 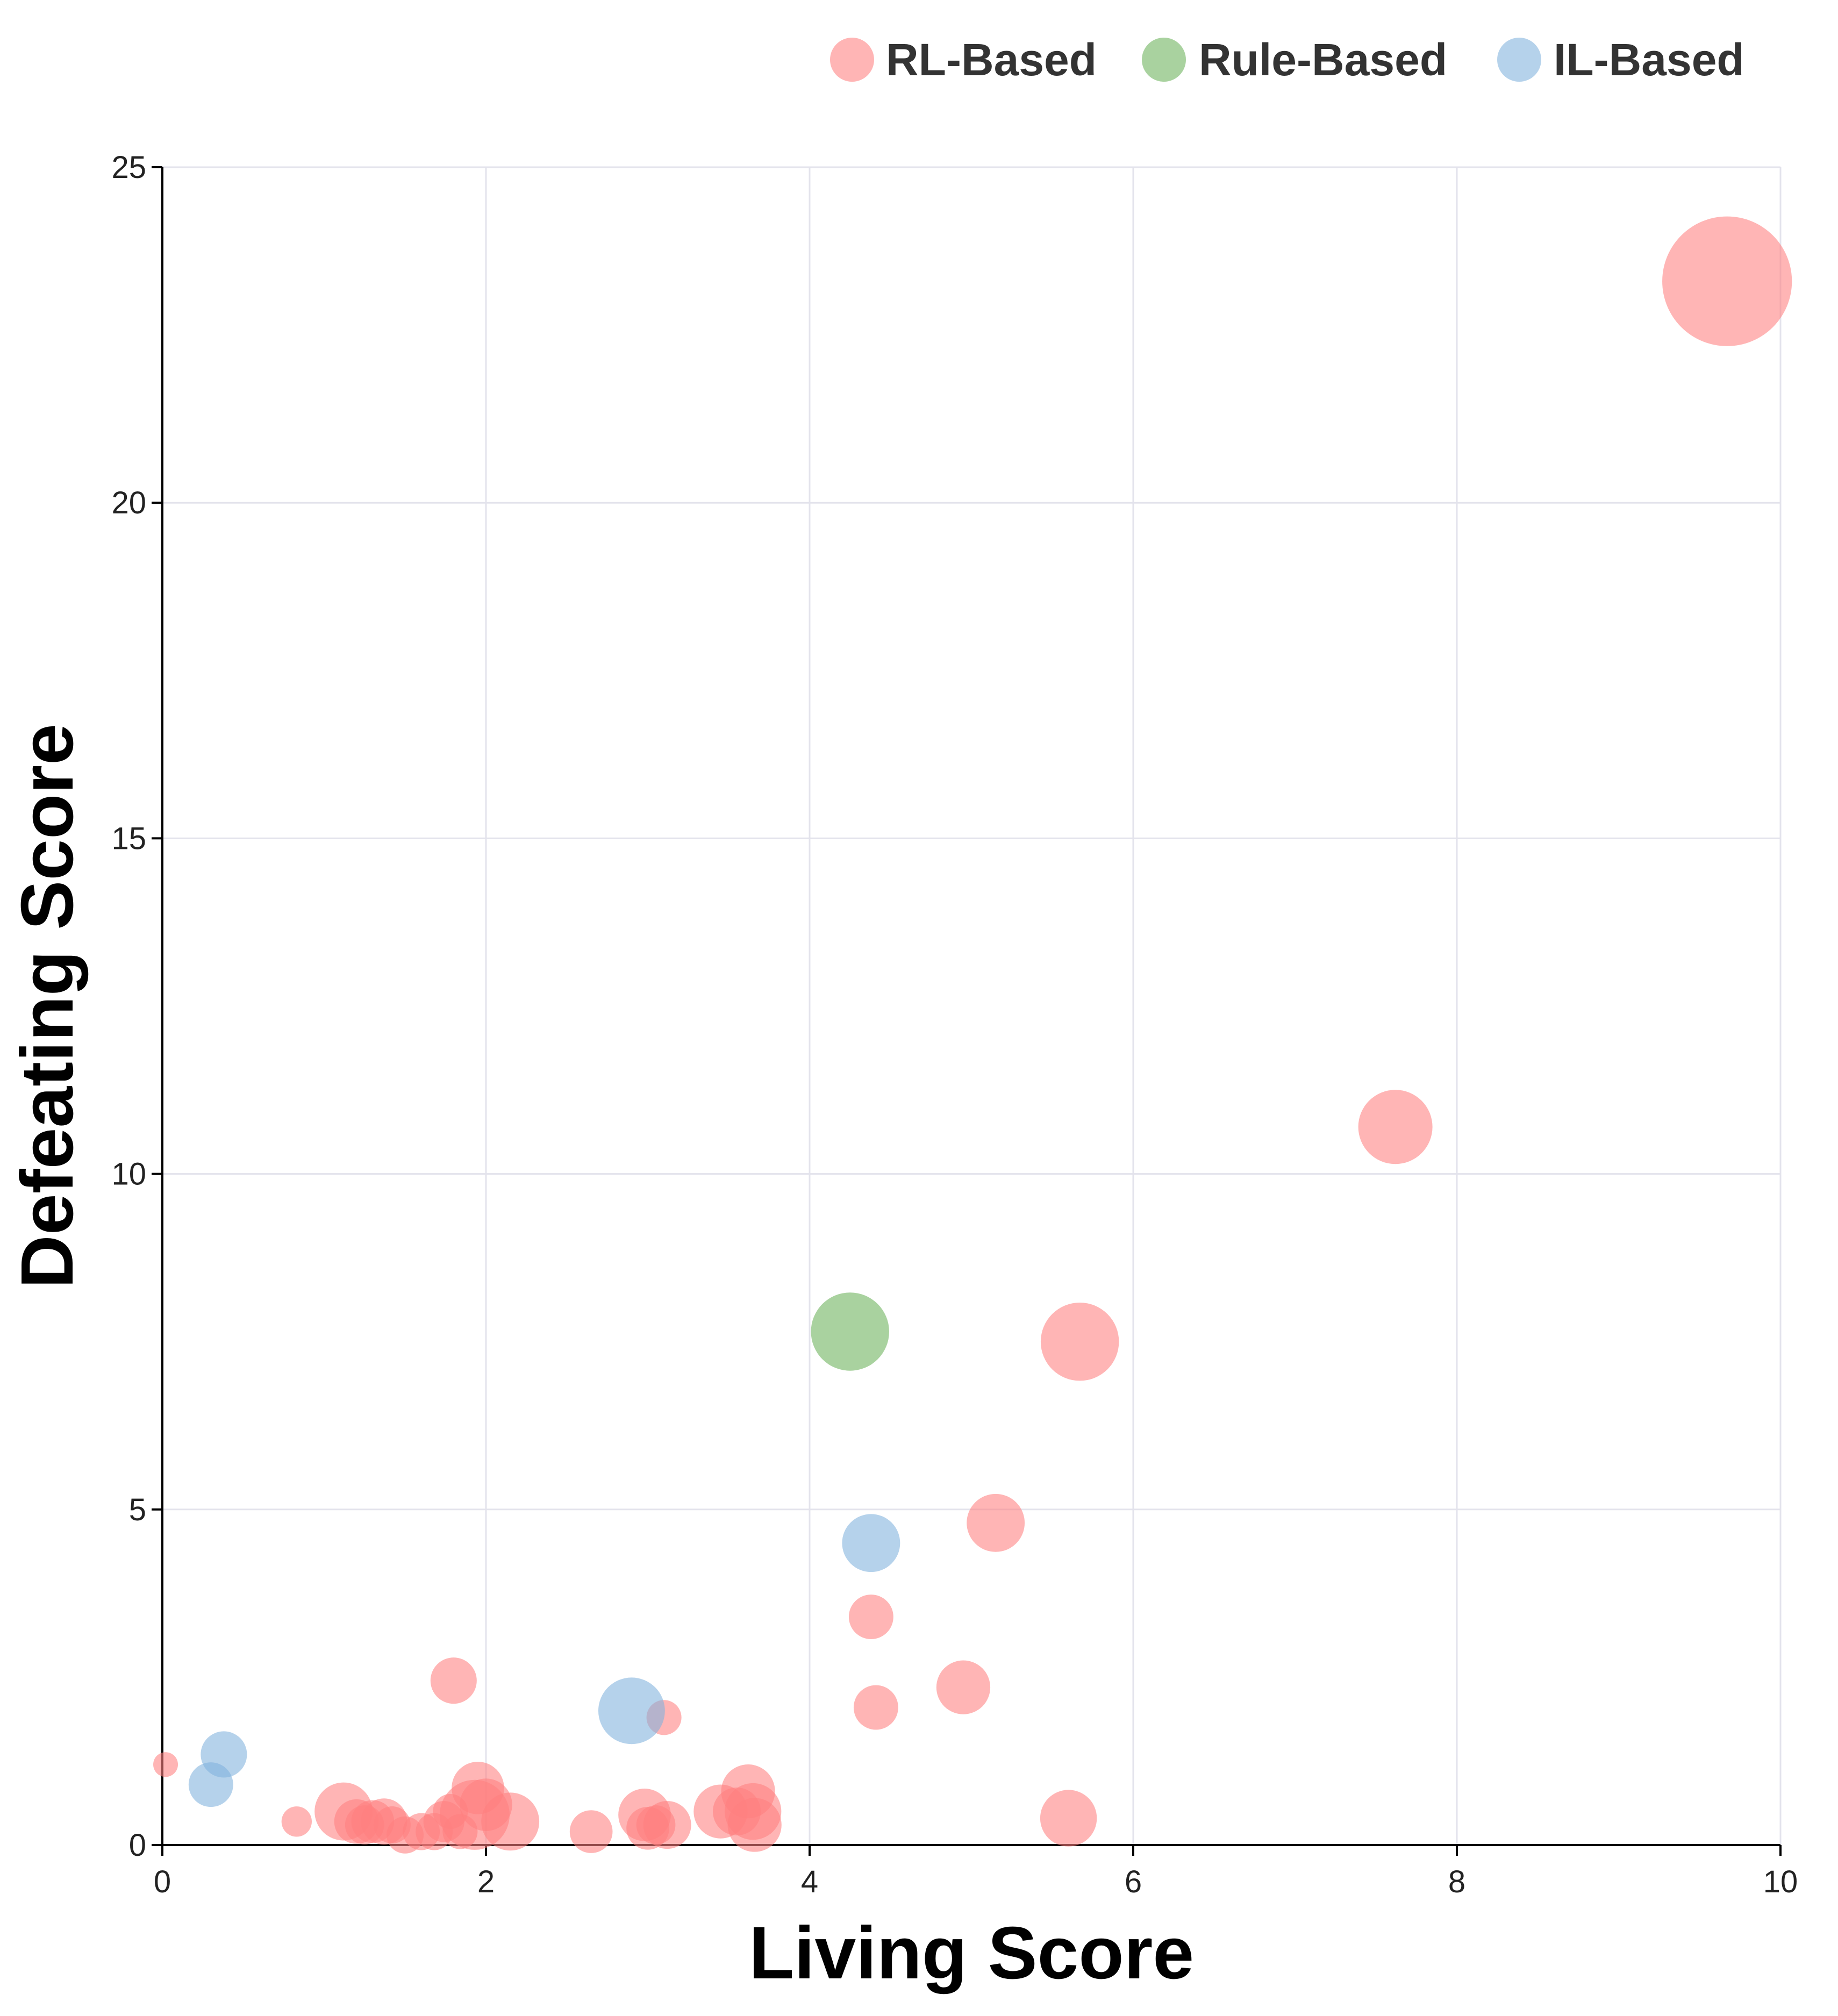 I want to click on y-tick-label: 10, so click(x=128, y=1174).